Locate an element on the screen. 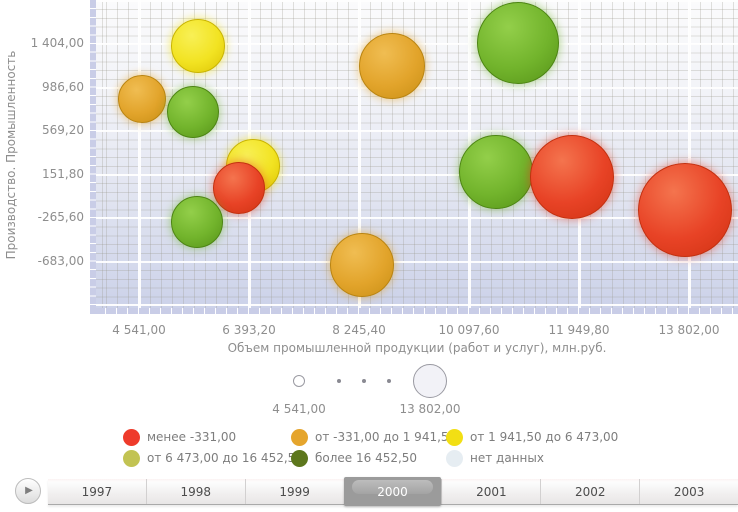 This screenshot has width=738, height=512. size-legend-min-circle is located at coordinates (299, 381).